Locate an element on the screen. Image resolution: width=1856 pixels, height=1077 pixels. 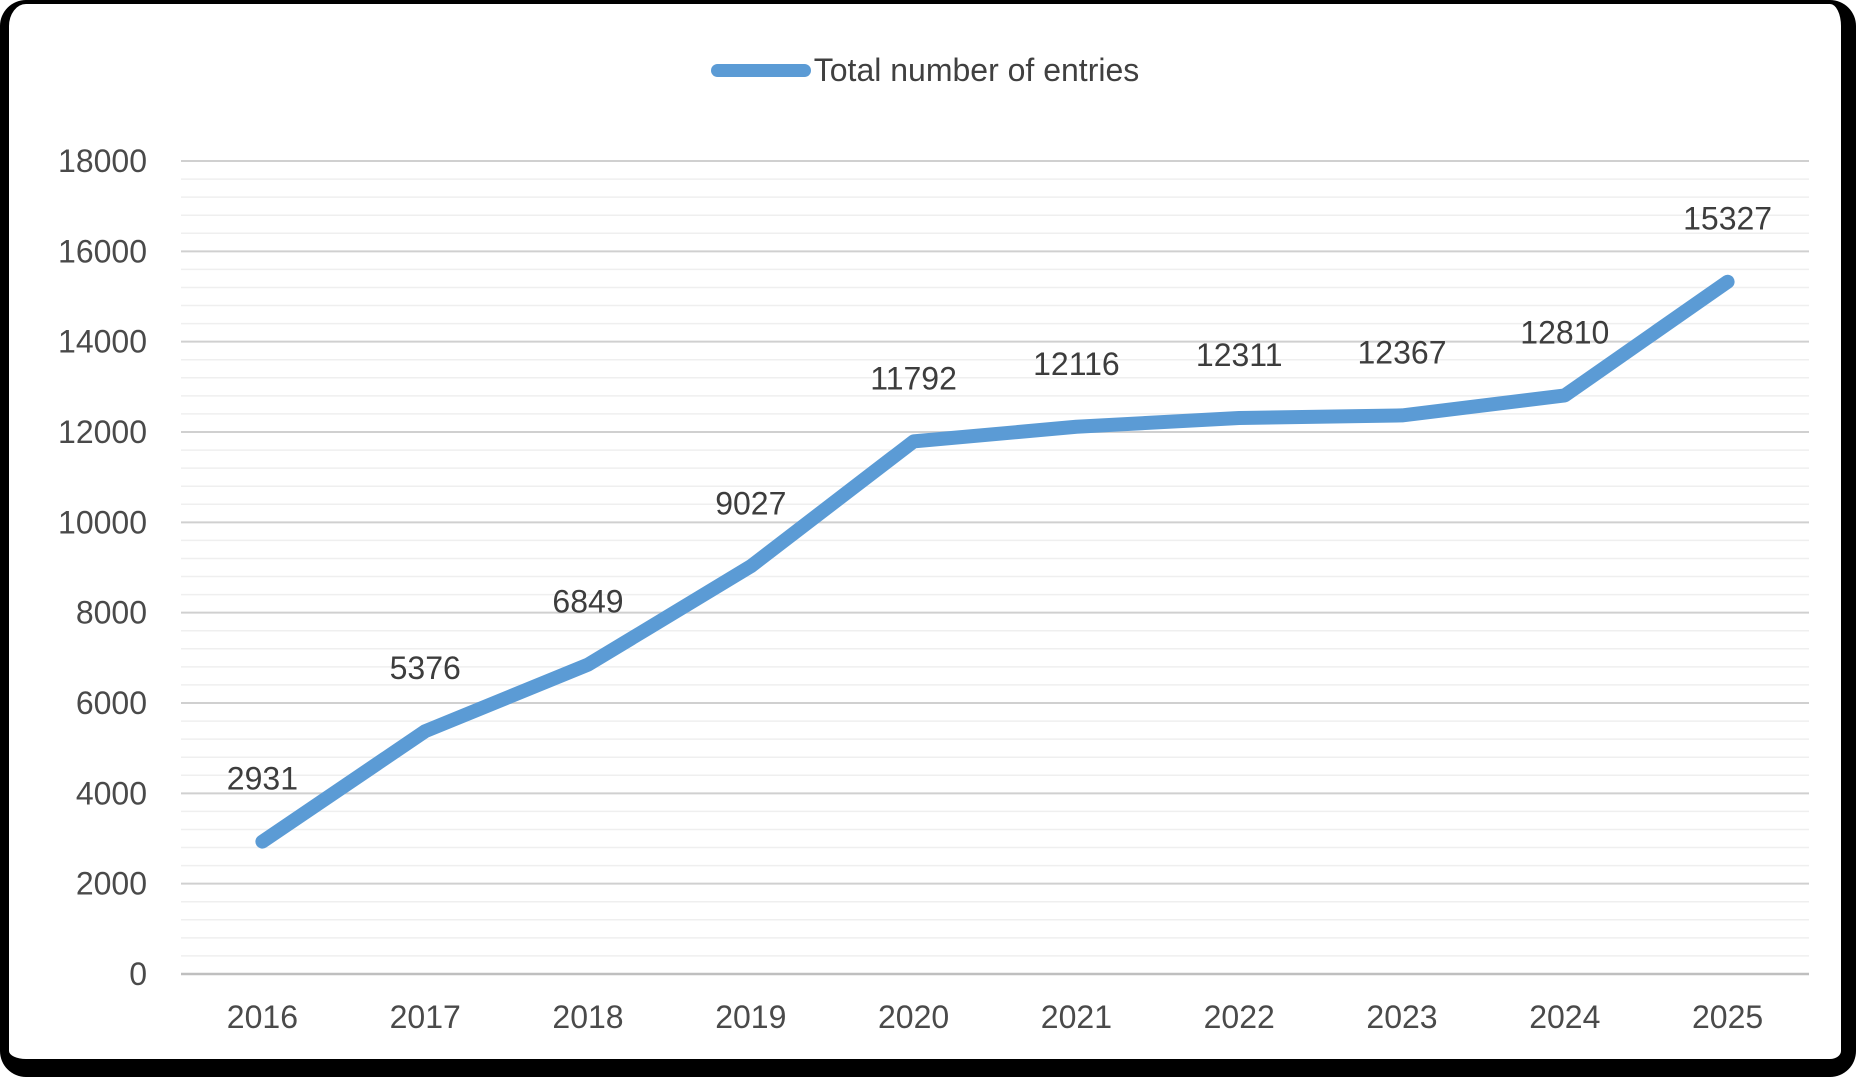
data-label: 12367 is located at coordinates (1402, 352).